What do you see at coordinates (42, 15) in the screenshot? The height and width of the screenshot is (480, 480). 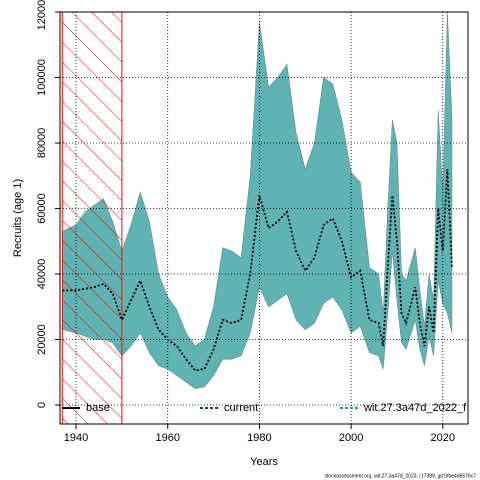 I see `y-tick-label: 120000` at bounding box center [42, 15].